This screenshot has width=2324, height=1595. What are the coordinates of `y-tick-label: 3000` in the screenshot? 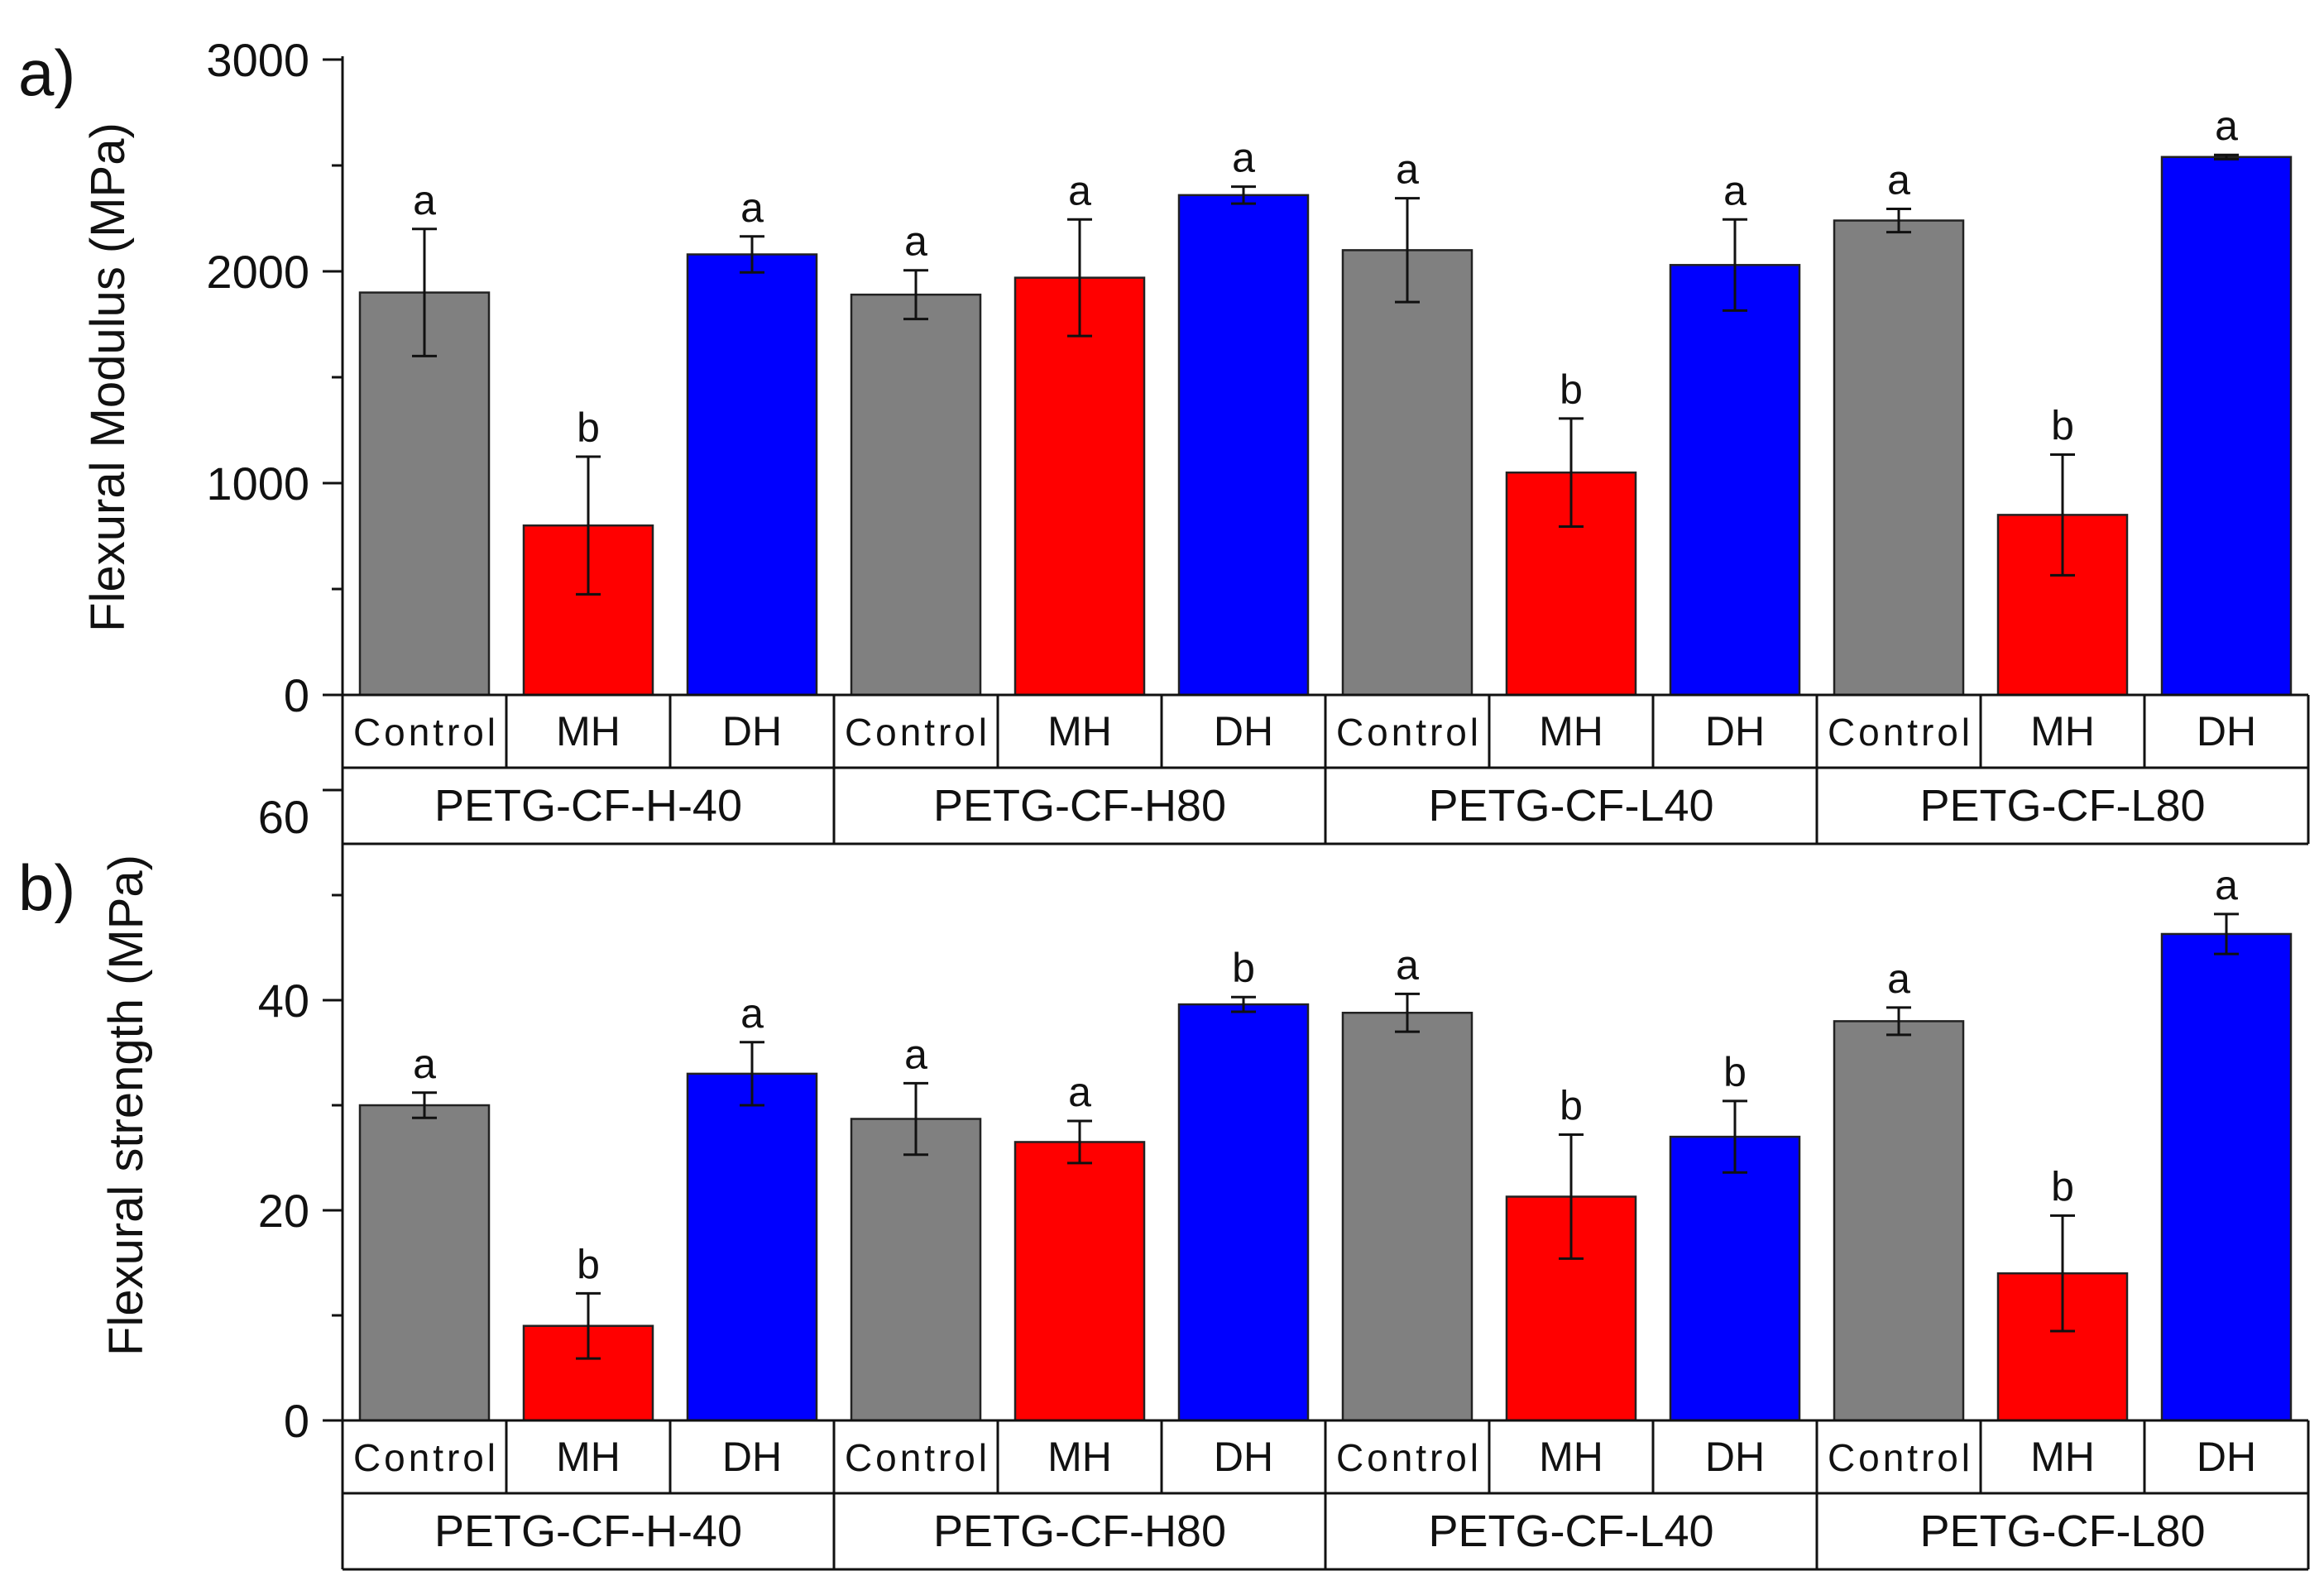 It's located at (257, 60).